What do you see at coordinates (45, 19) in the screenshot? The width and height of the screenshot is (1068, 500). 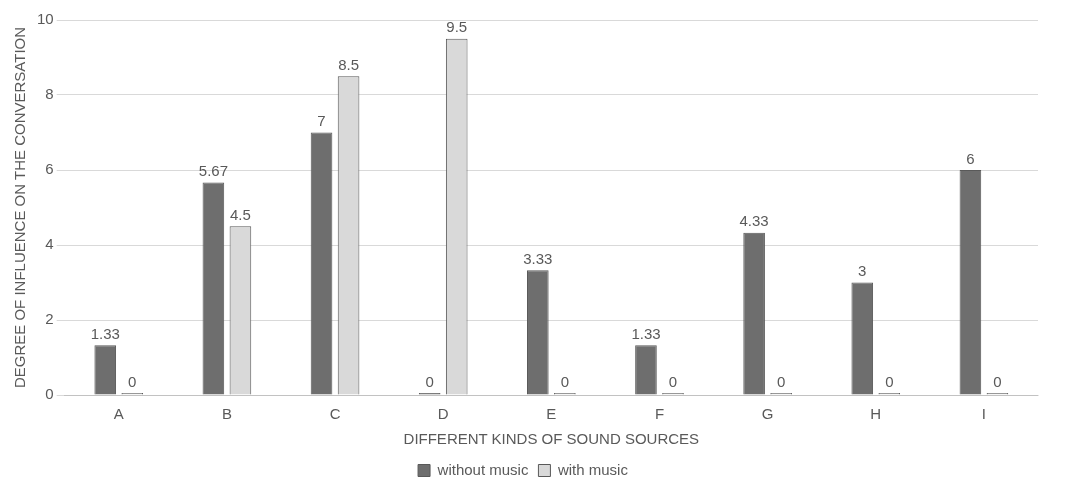 I see `y-tick-label: 10` at bounding box center [45, 19].